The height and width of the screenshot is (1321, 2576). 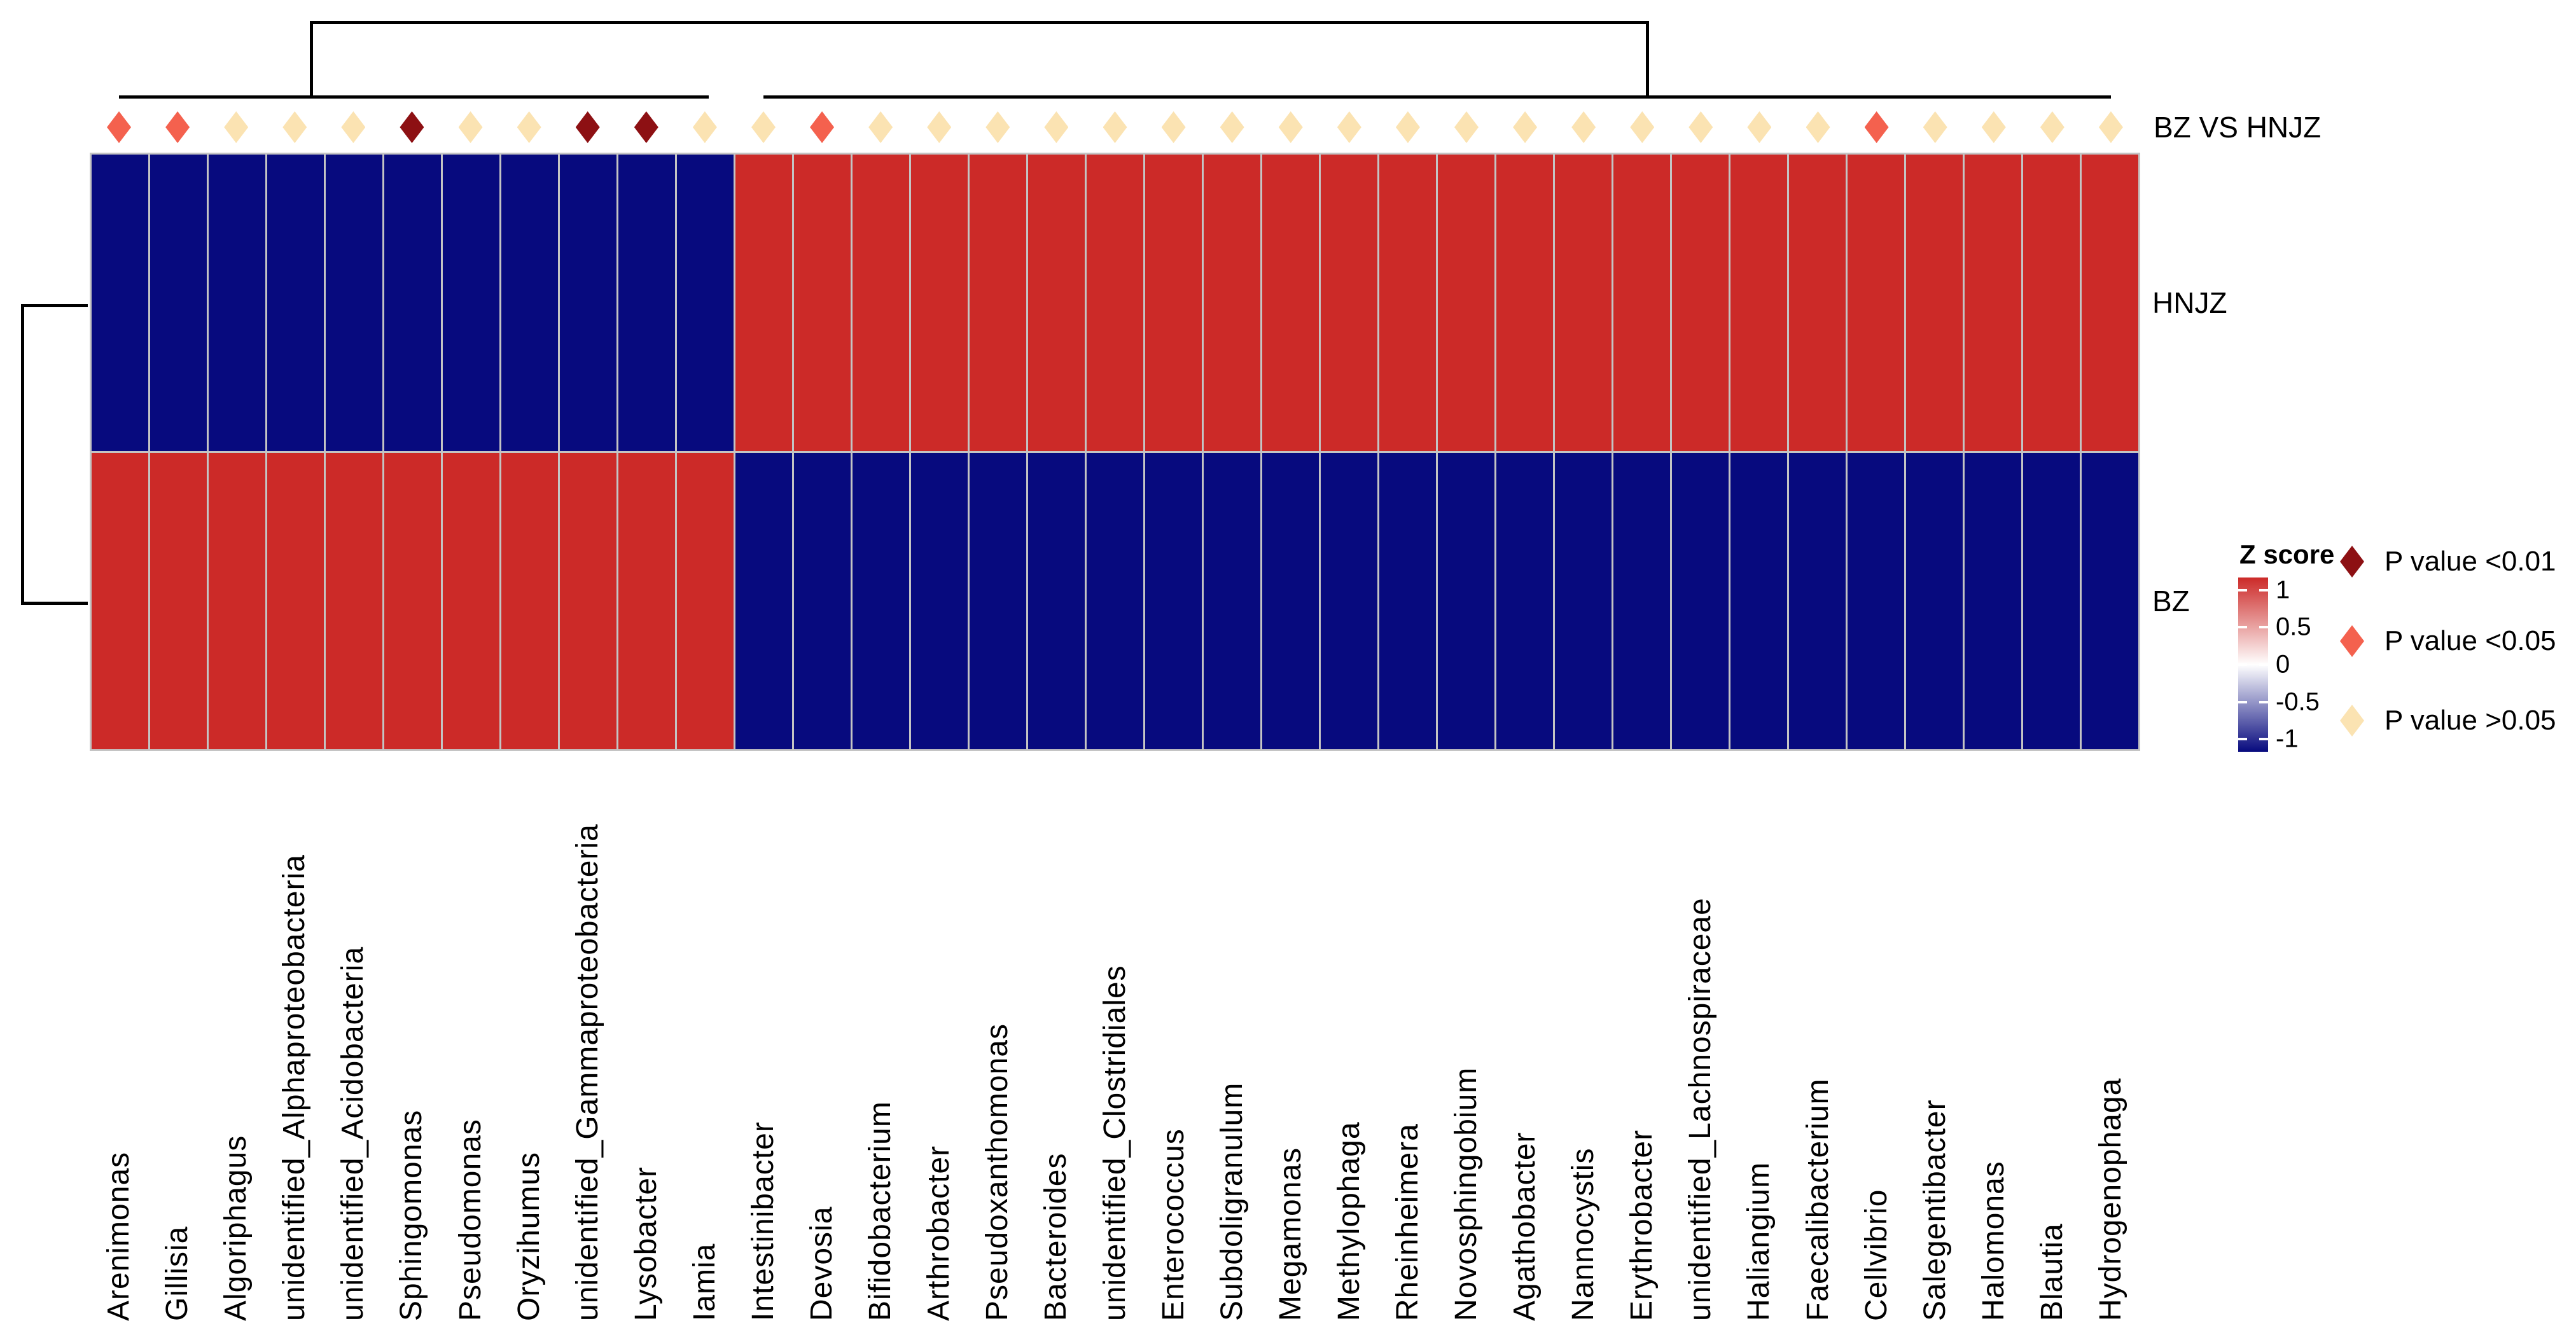 What do you see at coordinates (411, 1215) in the screenshot?
I see `column-label: Sphingomonas` at bounding box center [411, 1215].